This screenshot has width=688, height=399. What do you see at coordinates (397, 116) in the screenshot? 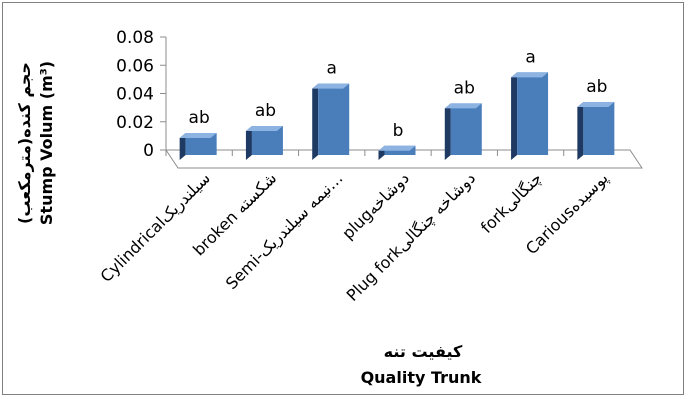
I see `bars` at bounding box center [397, 116].